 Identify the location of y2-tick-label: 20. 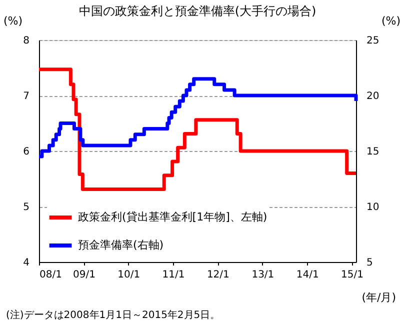
(373, 96).